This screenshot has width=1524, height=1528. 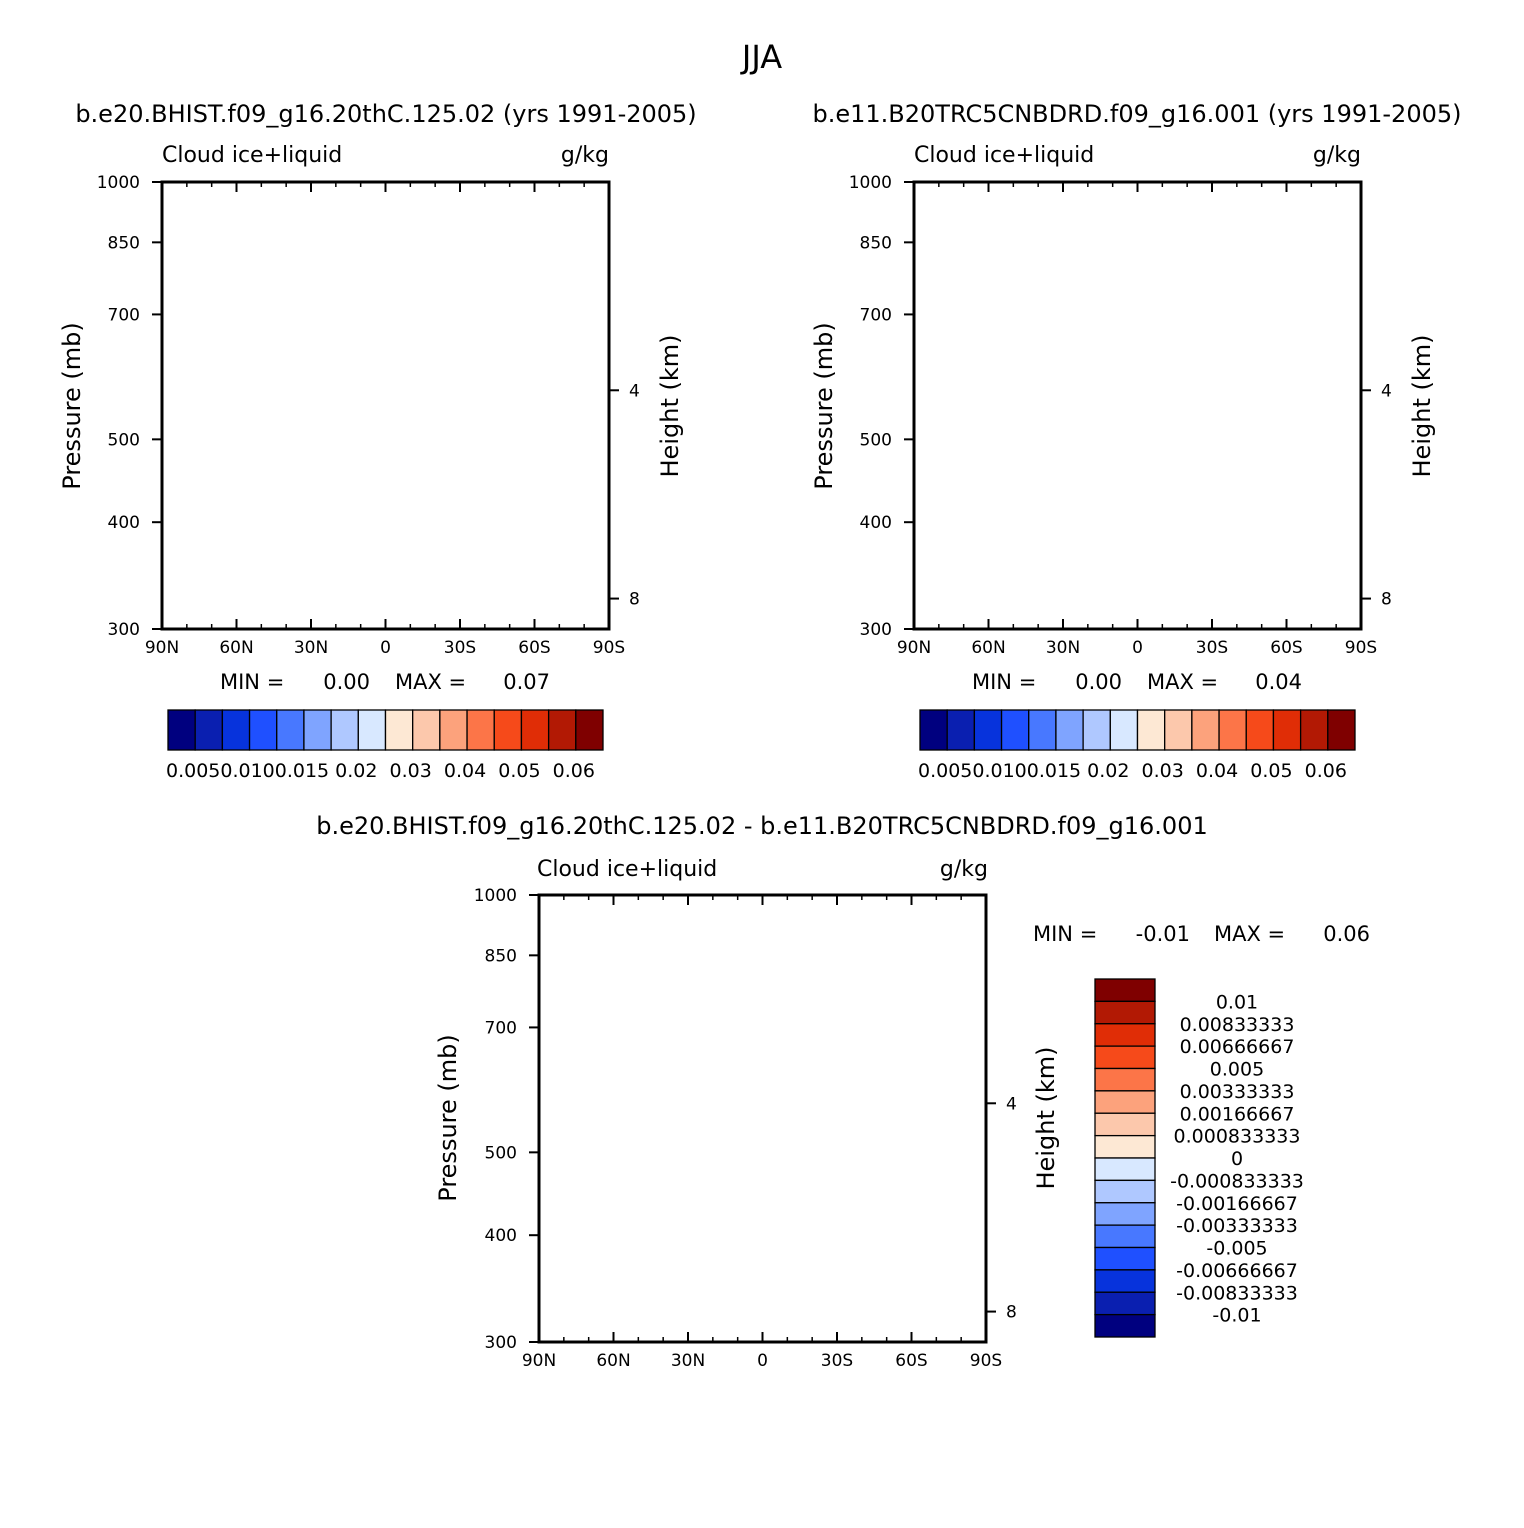 I want to click on min-label: MIN =, so click(x=252, y=682).